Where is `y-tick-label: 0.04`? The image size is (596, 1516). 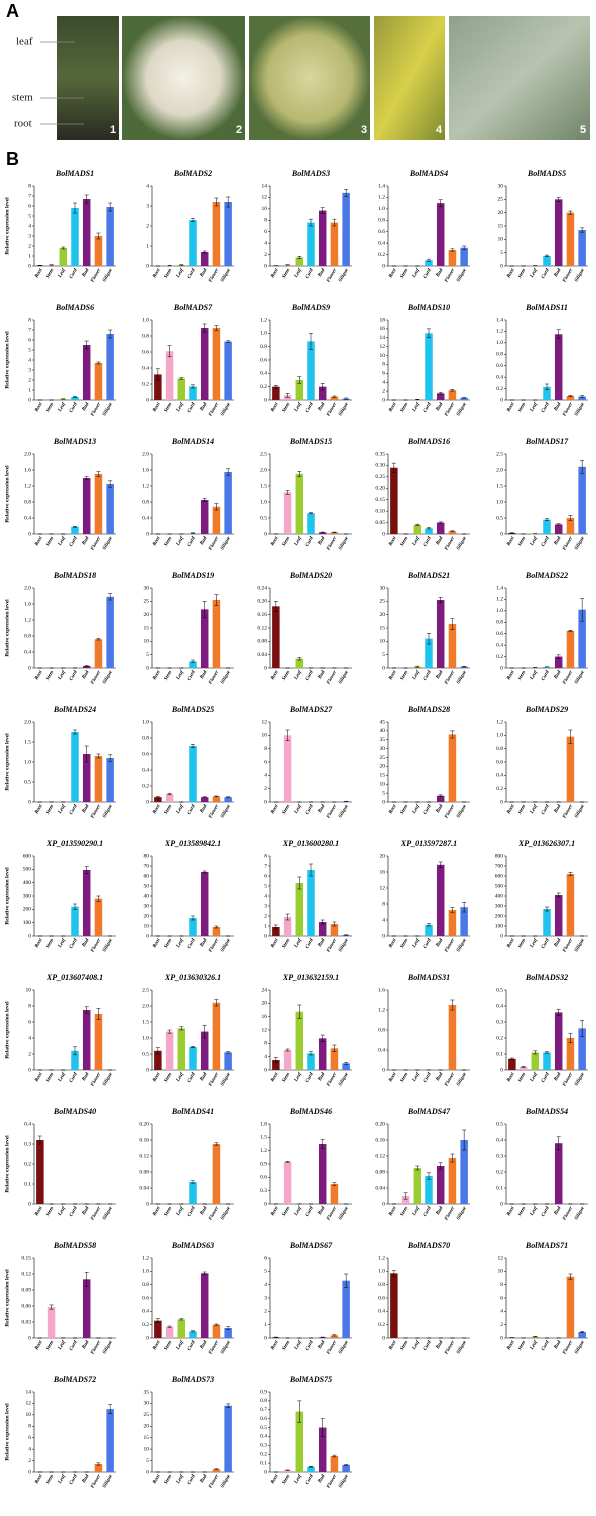
y-tick-label: 0.04 is located at coordinates (380, 1188).